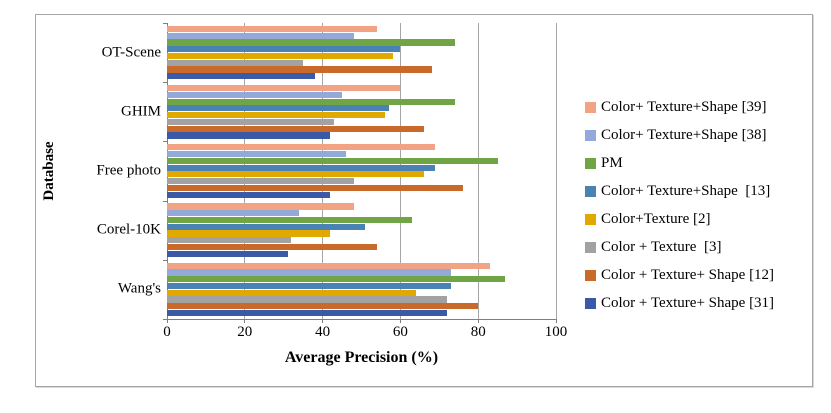  What do you see at coordinates (612, 162) in the screenshot?
I see `legend-label: PM` at bounding box center [612, 162].